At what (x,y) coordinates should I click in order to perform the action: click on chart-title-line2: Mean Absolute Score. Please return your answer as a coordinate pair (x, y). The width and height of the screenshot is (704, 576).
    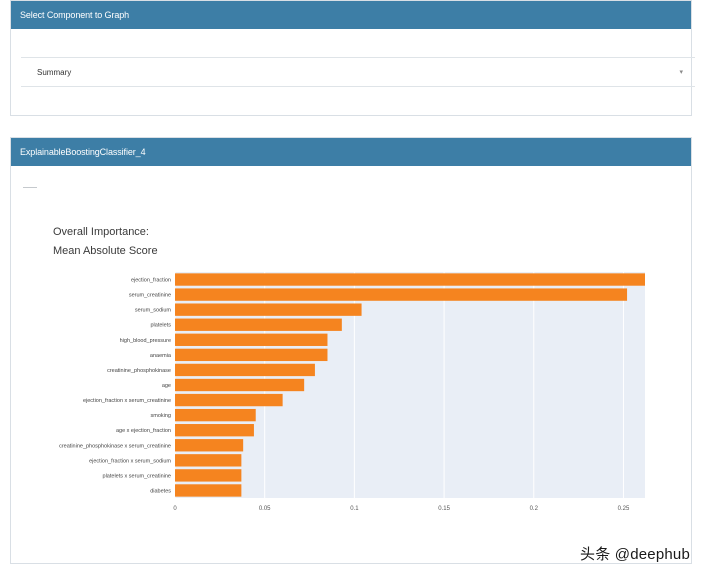
    Looking at the image, I should click on (105, 251).